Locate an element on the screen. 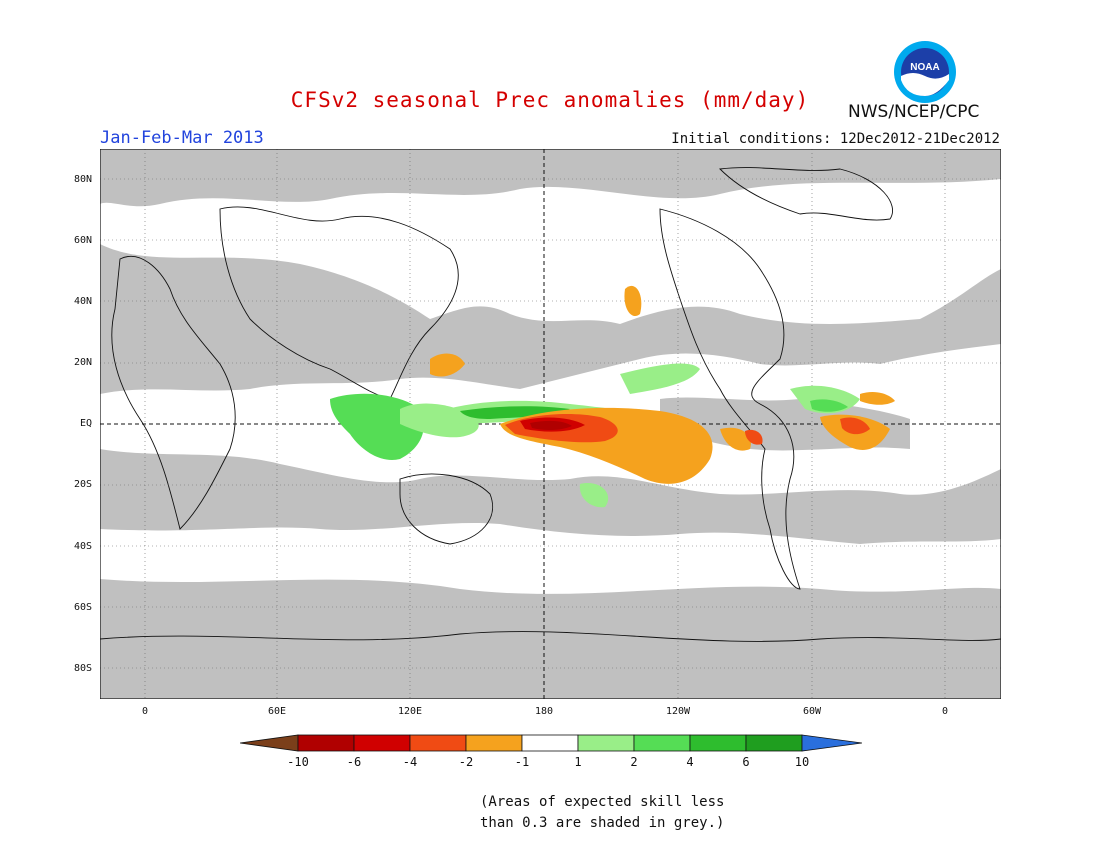  lon-label: 180 is located at coordinates (544, 711).